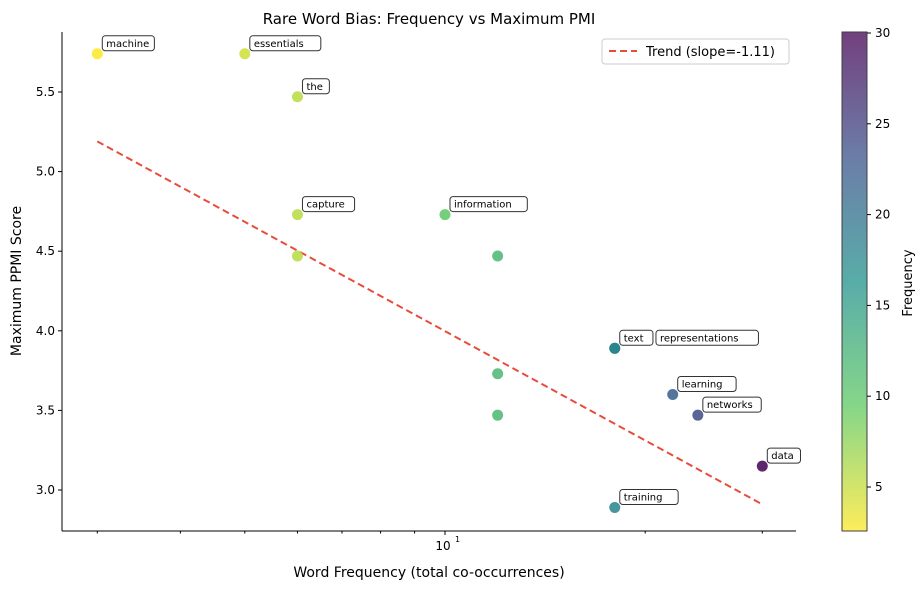  I want to click on label-text: the, so click(314, 87).